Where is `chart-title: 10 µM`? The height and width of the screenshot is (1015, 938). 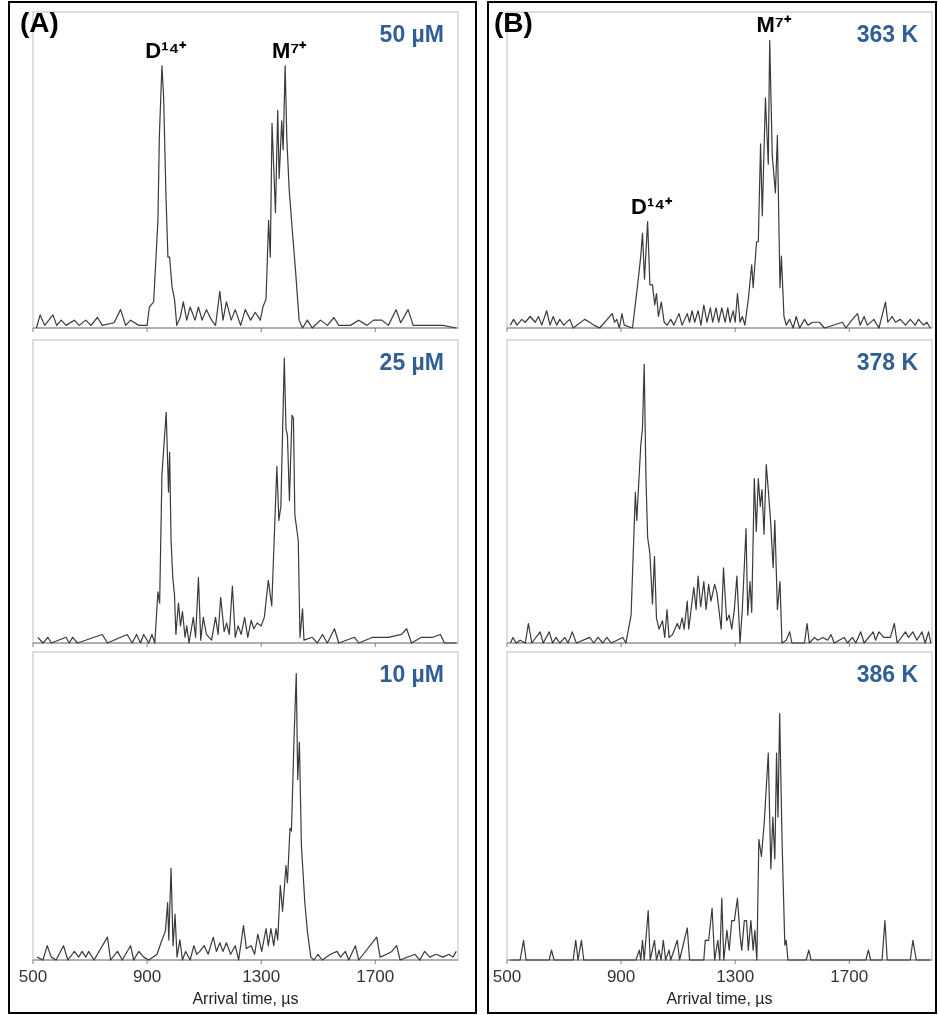 chart-title: 10 µM is located at coordinates (411, 674).